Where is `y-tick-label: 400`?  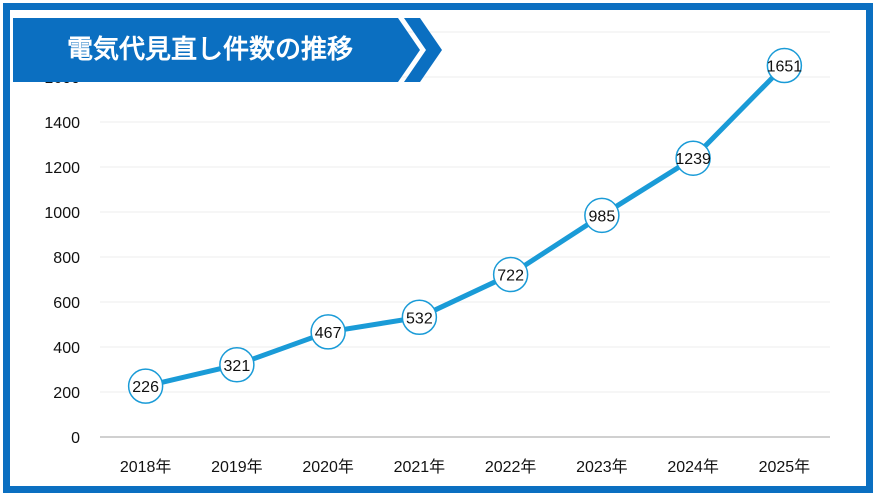 y-tick-label: 400 is located at coordinates (66, 348).